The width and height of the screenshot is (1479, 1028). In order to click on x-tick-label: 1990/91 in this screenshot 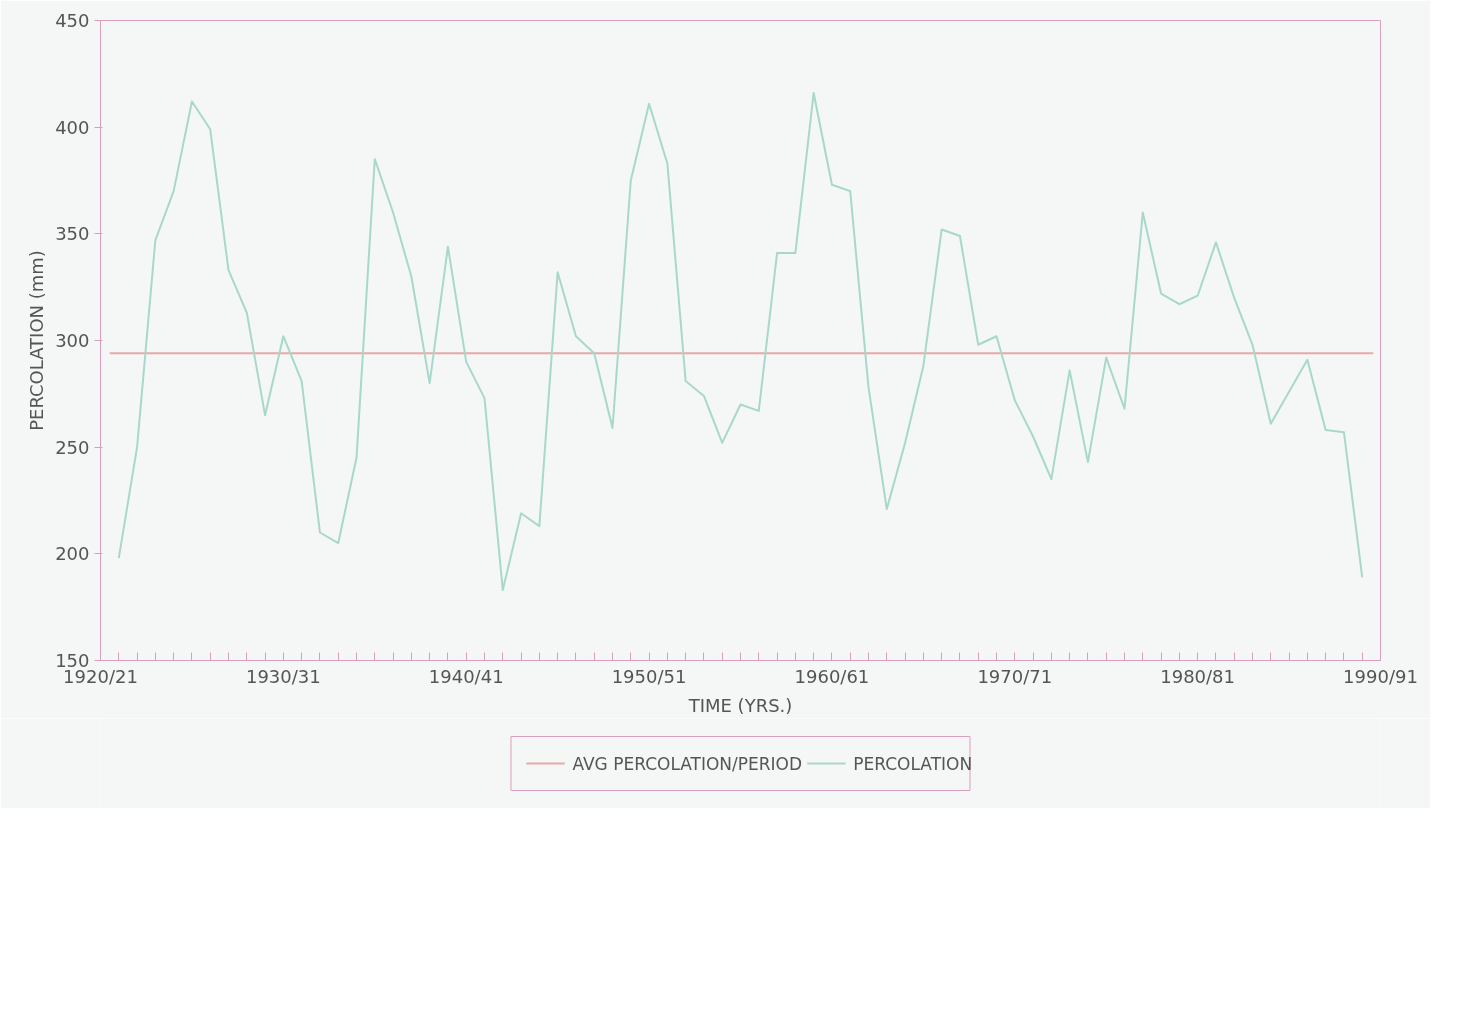, I will do `click(1380, 676)`.